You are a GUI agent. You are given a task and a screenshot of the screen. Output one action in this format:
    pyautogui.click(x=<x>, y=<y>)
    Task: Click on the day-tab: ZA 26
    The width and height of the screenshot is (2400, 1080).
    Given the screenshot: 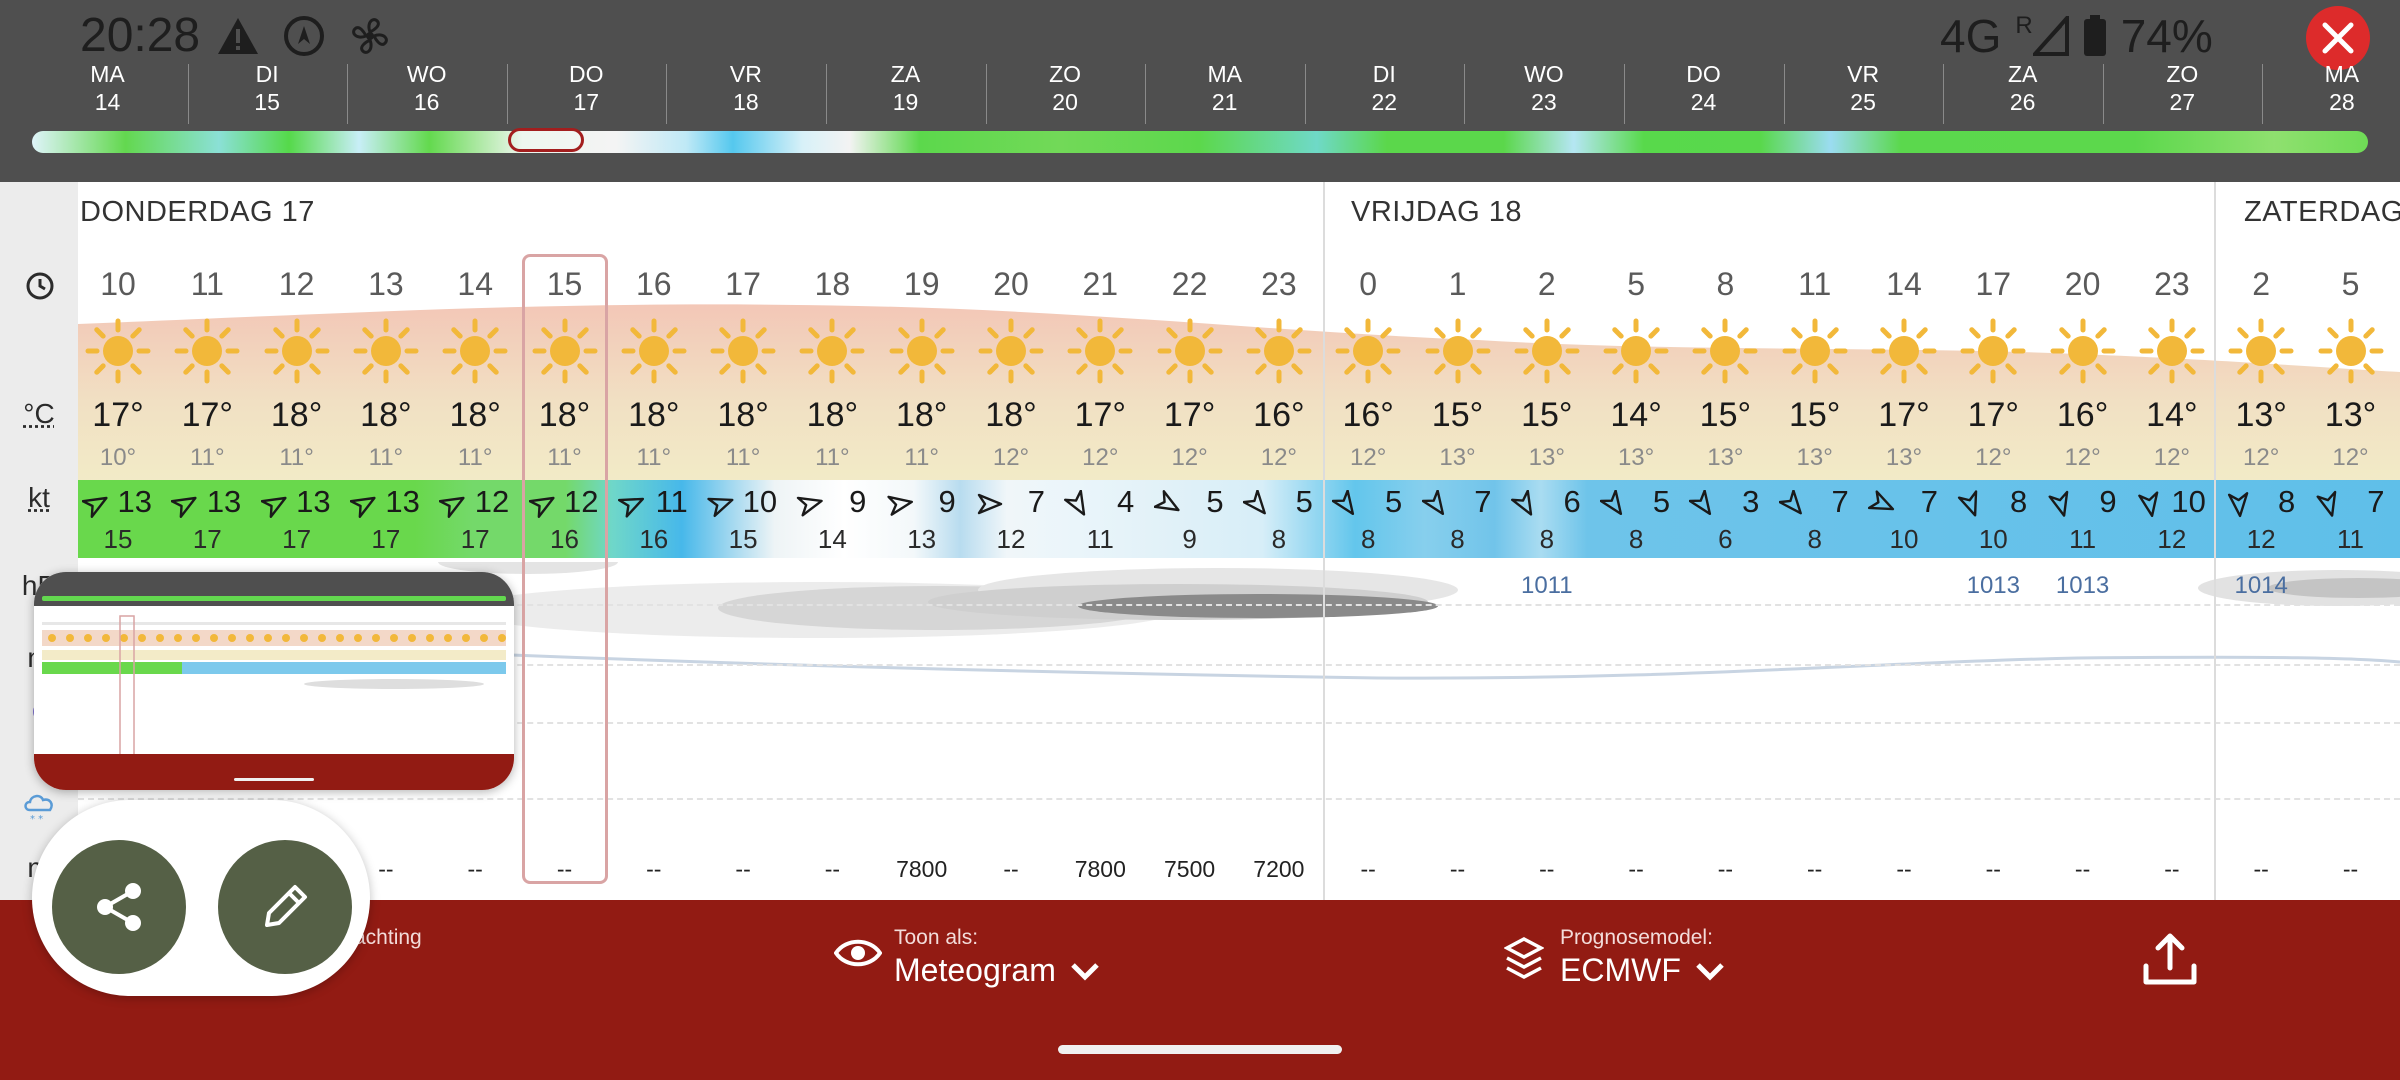 What is the action you would take?
    pyautogui.click(x=2022, y=92)
    